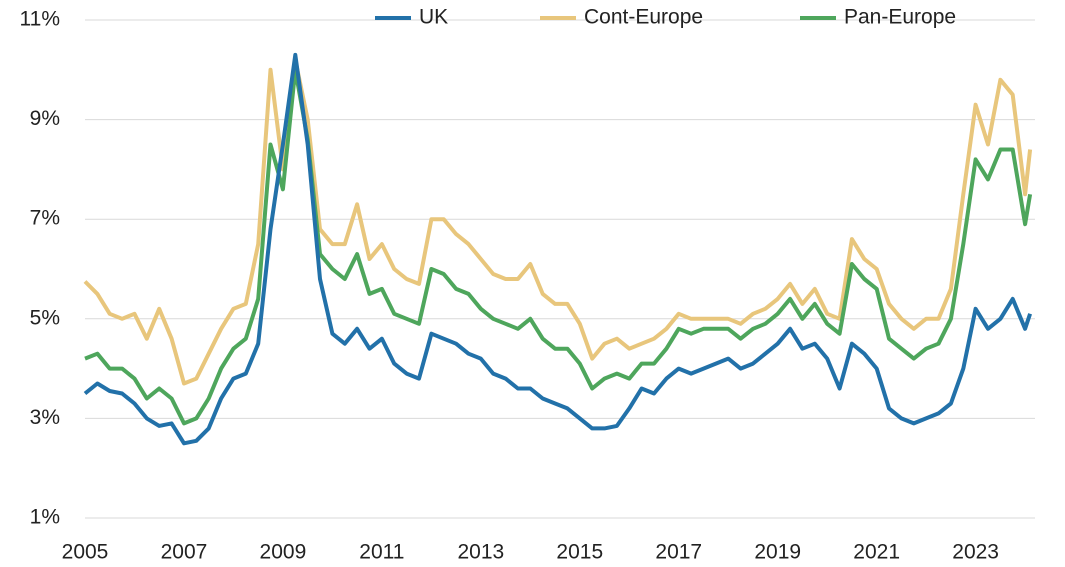  What do you see at coordinates (975, 552) in the screenshot?
I see `x-tick-label: 2023` at bounding box center [975, 552].